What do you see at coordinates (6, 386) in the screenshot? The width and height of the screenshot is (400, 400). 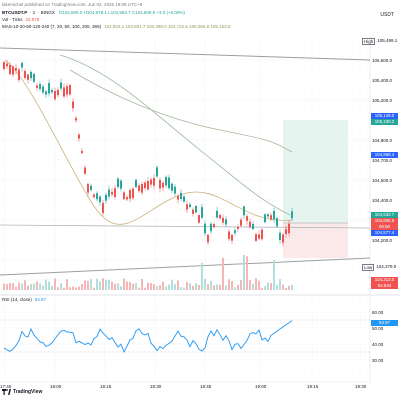 I see `time-tick-label: 17:45` at bounding box center [6, 386].